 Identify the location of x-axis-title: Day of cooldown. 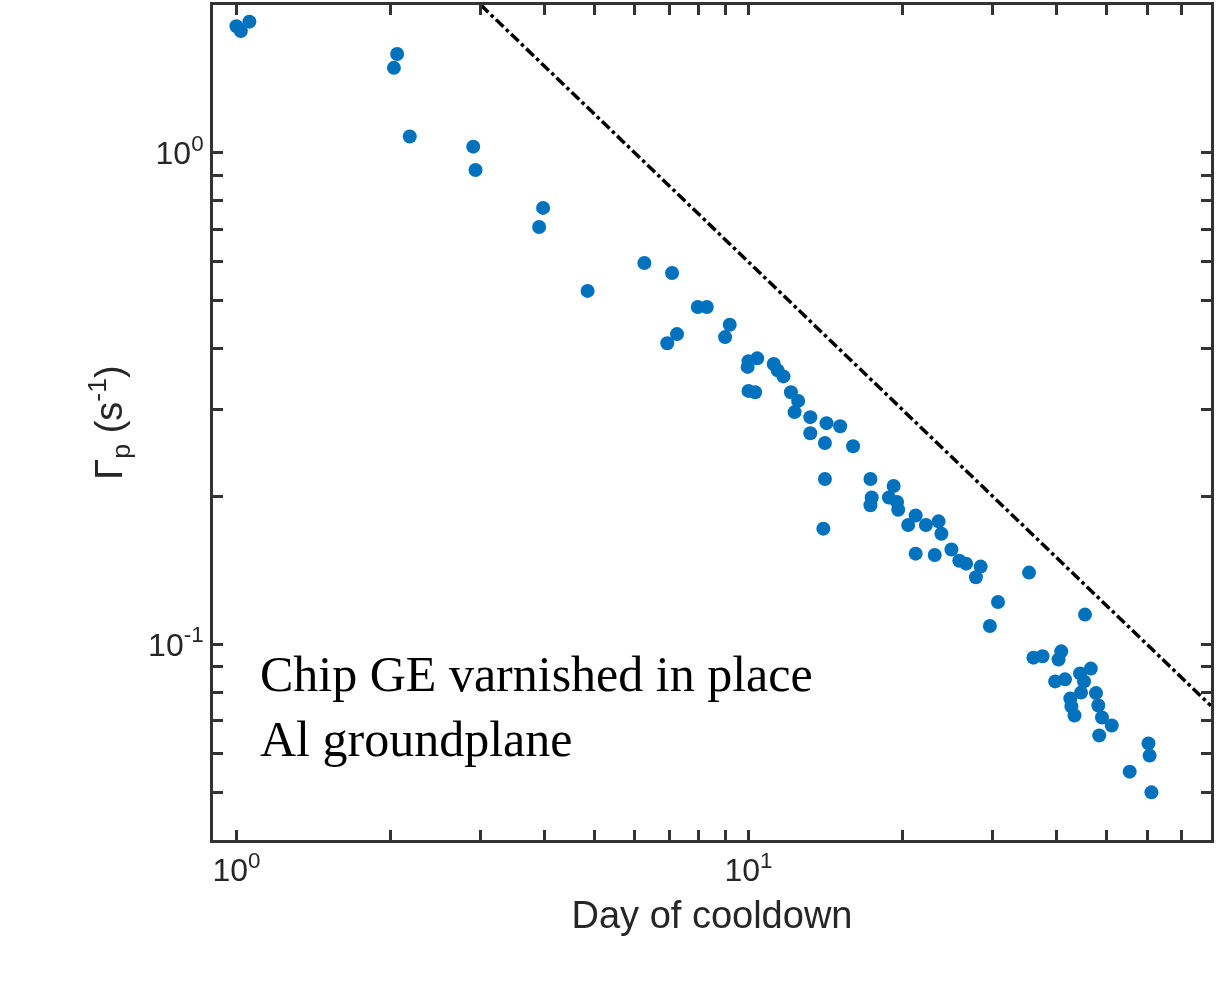
(712, 914).